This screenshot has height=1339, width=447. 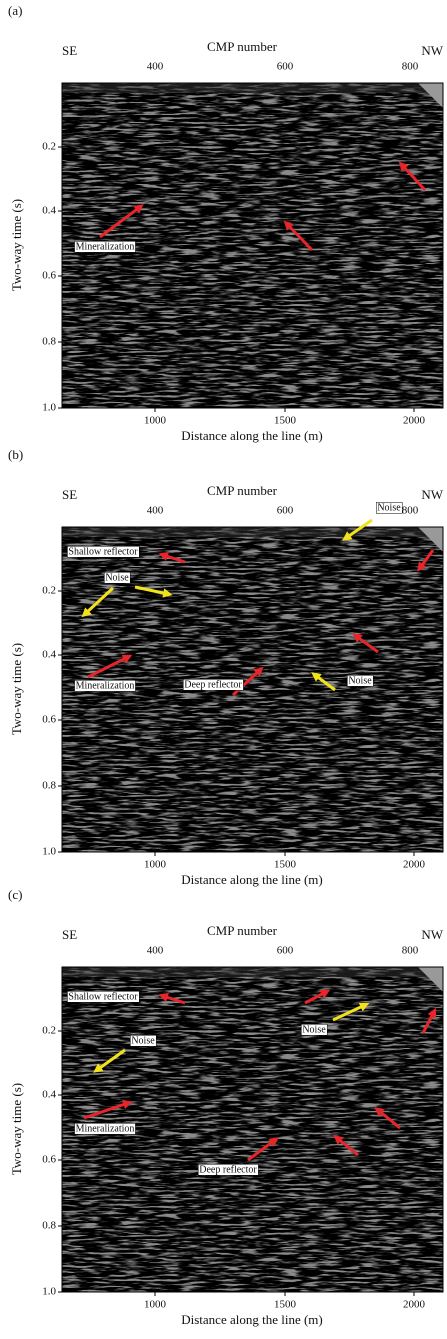 I want to click on panel-label: (a), so click(x=15, y=10).